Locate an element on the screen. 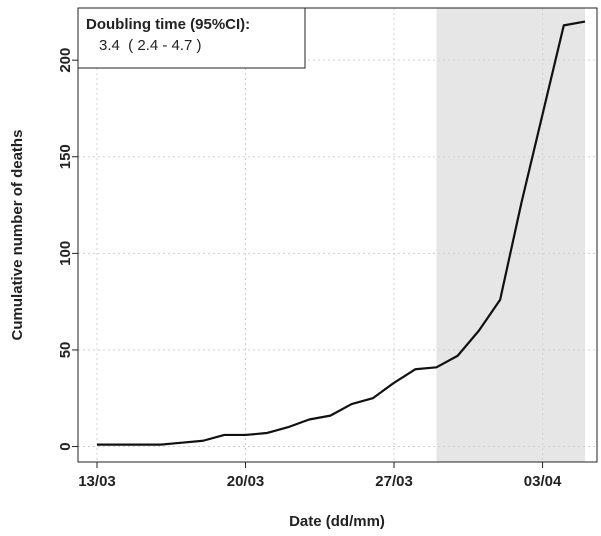  y-tick-label: 150 is located at coordinates (65, 156).